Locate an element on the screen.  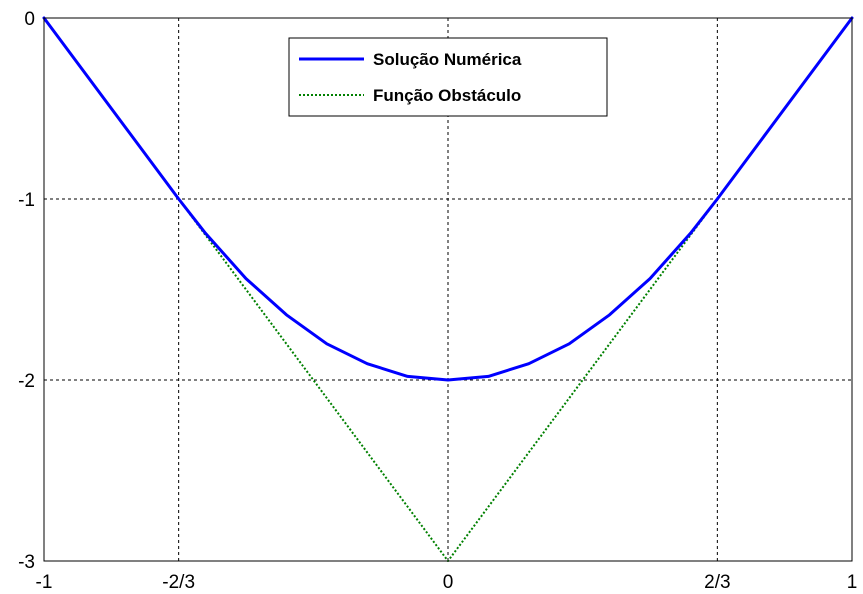
x-tick-label-4: 1 is located at coordinates (852, 582).